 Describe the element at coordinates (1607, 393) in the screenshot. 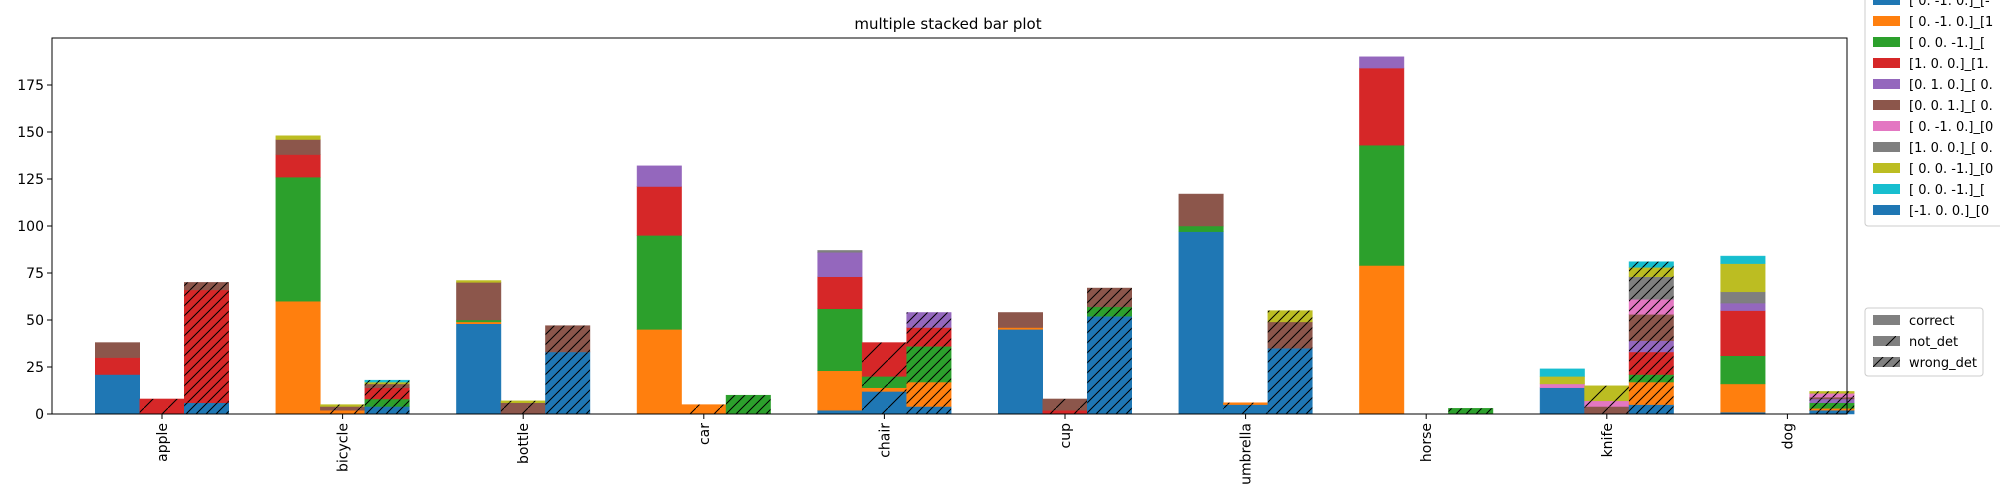

I see `bar-hatch-knife-not_det-s8` at that location.